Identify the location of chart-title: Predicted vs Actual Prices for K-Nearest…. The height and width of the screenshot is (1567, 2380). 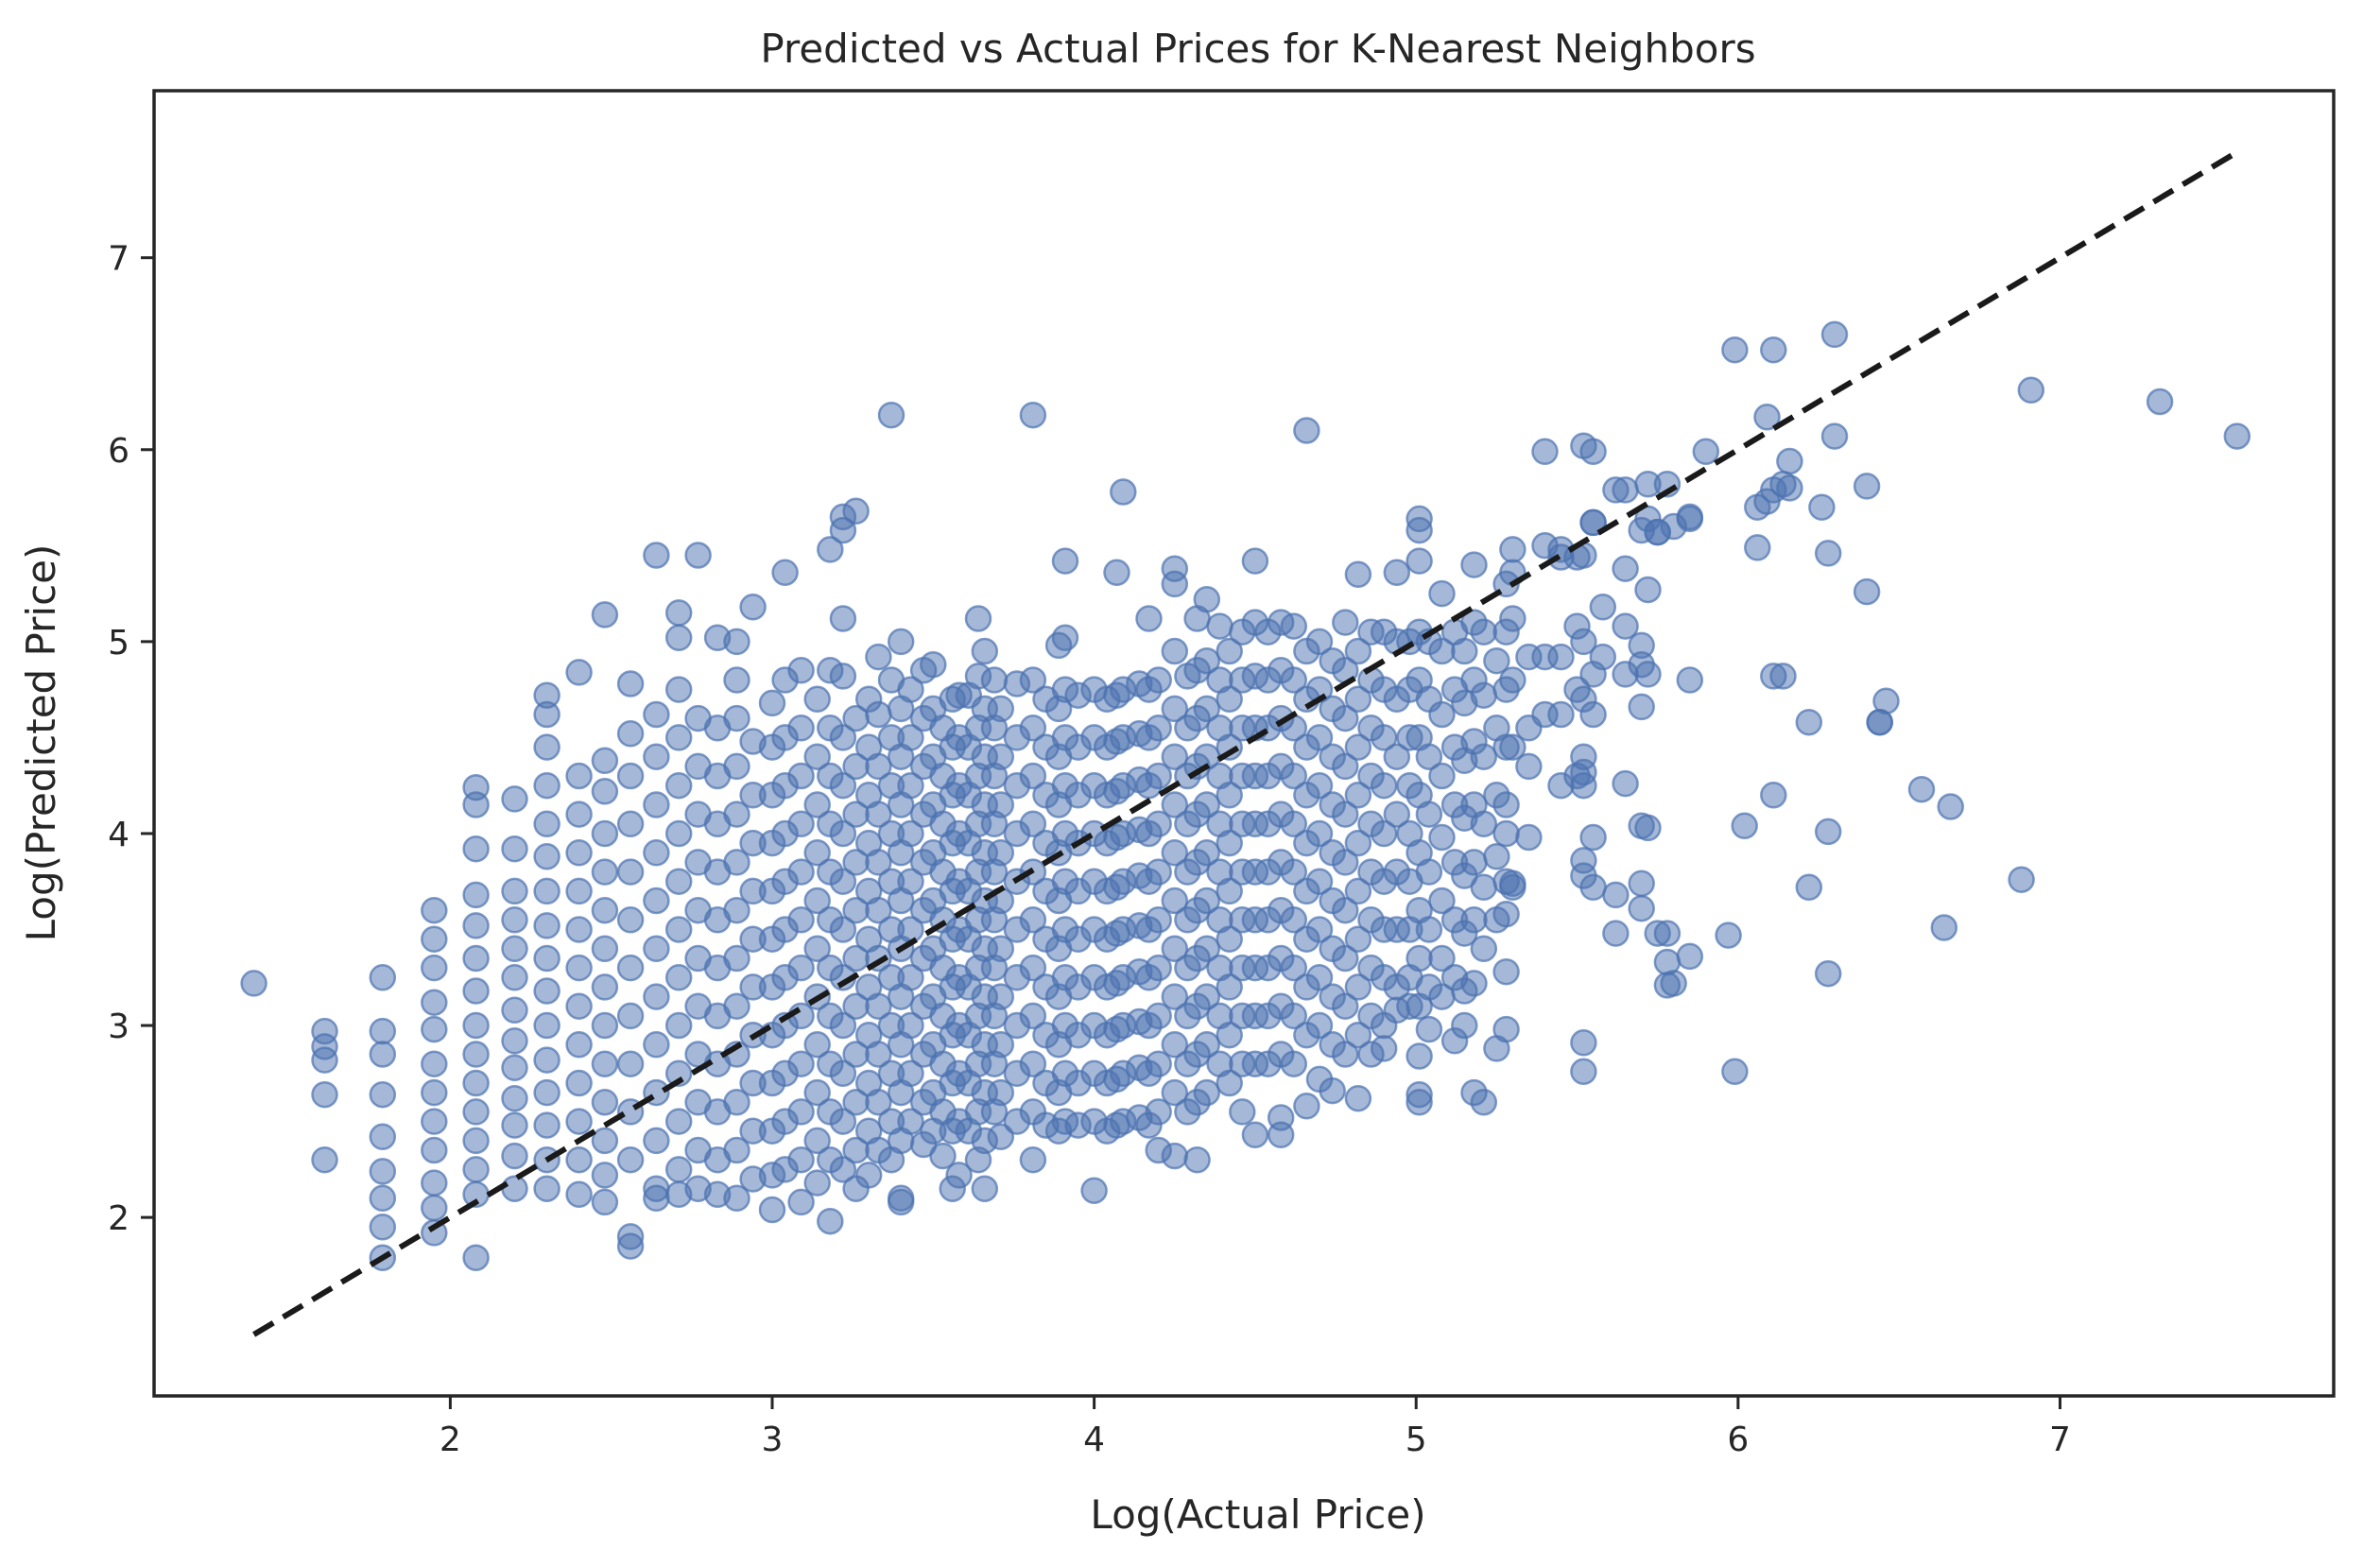
(1257, 49).